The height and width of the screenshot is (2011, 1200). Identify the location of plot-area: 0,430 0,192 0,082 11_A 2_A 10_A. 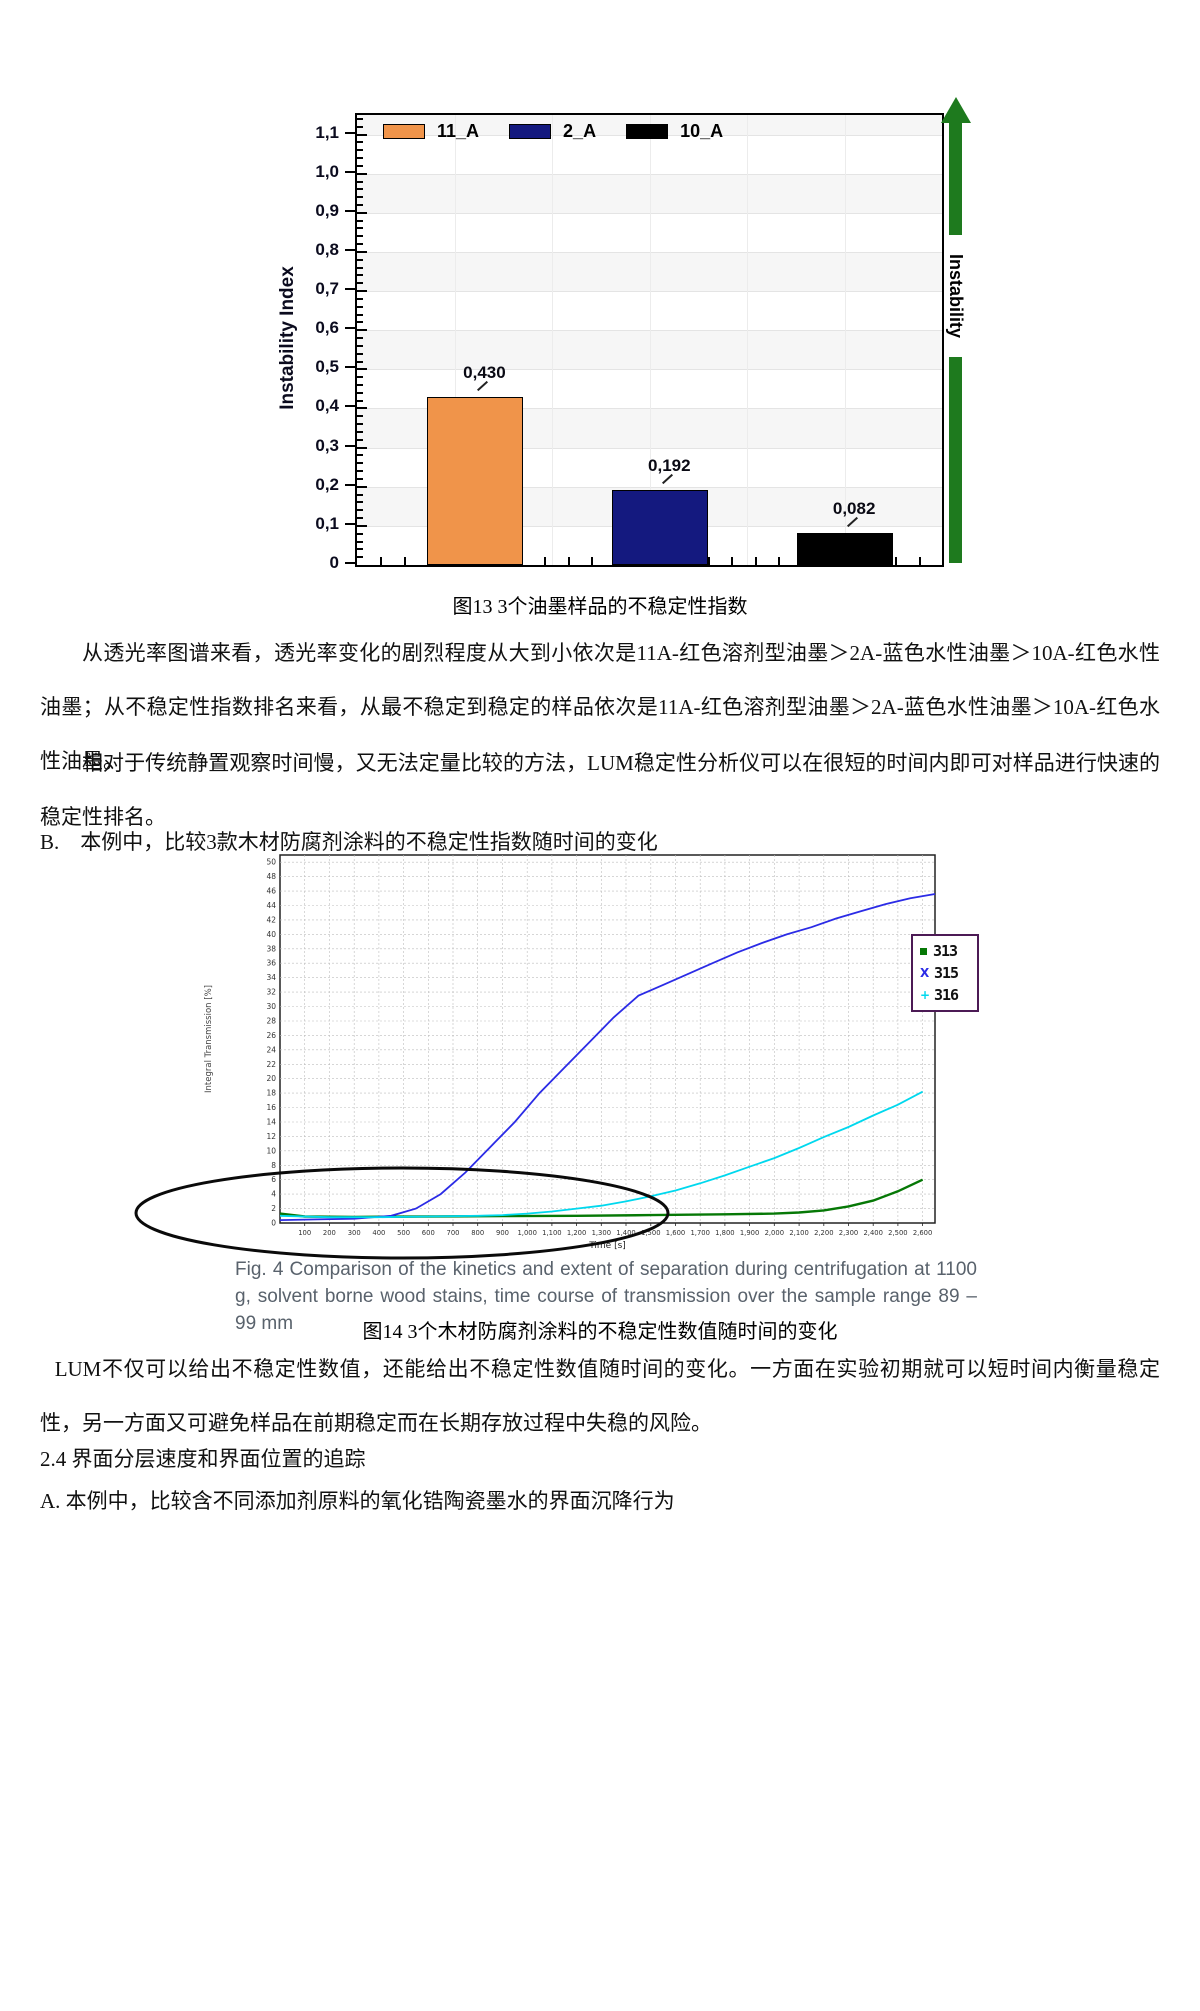
(649, 340).